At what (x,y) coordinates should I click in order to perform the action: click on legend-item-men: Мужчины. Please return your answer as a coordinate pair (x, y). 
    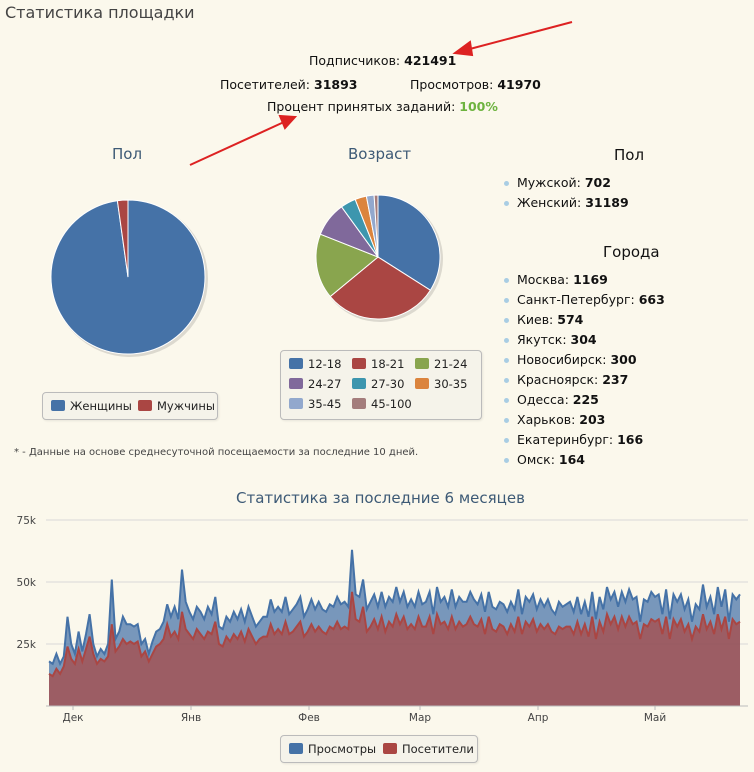
    Looking at the image, I should click on (176, 406).